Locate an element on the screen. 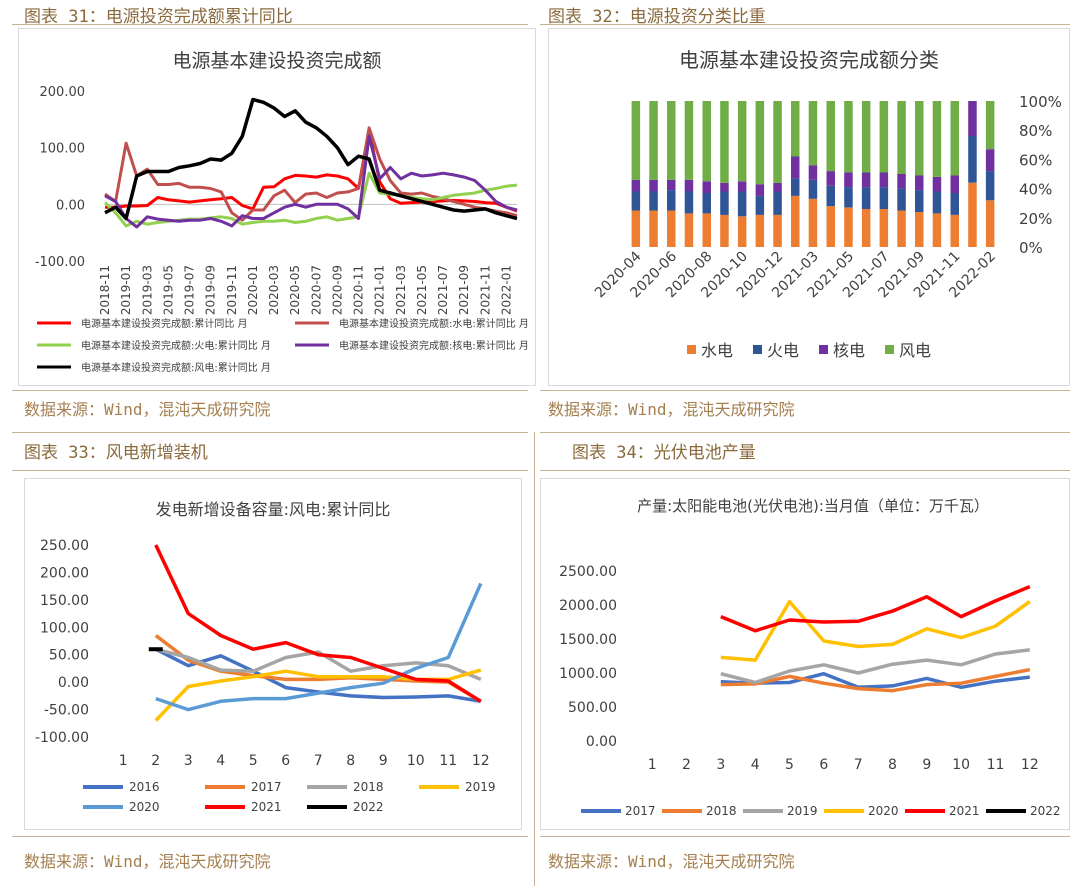  chart-34-legend-label: 2020 is located at coordinates (883, 811).